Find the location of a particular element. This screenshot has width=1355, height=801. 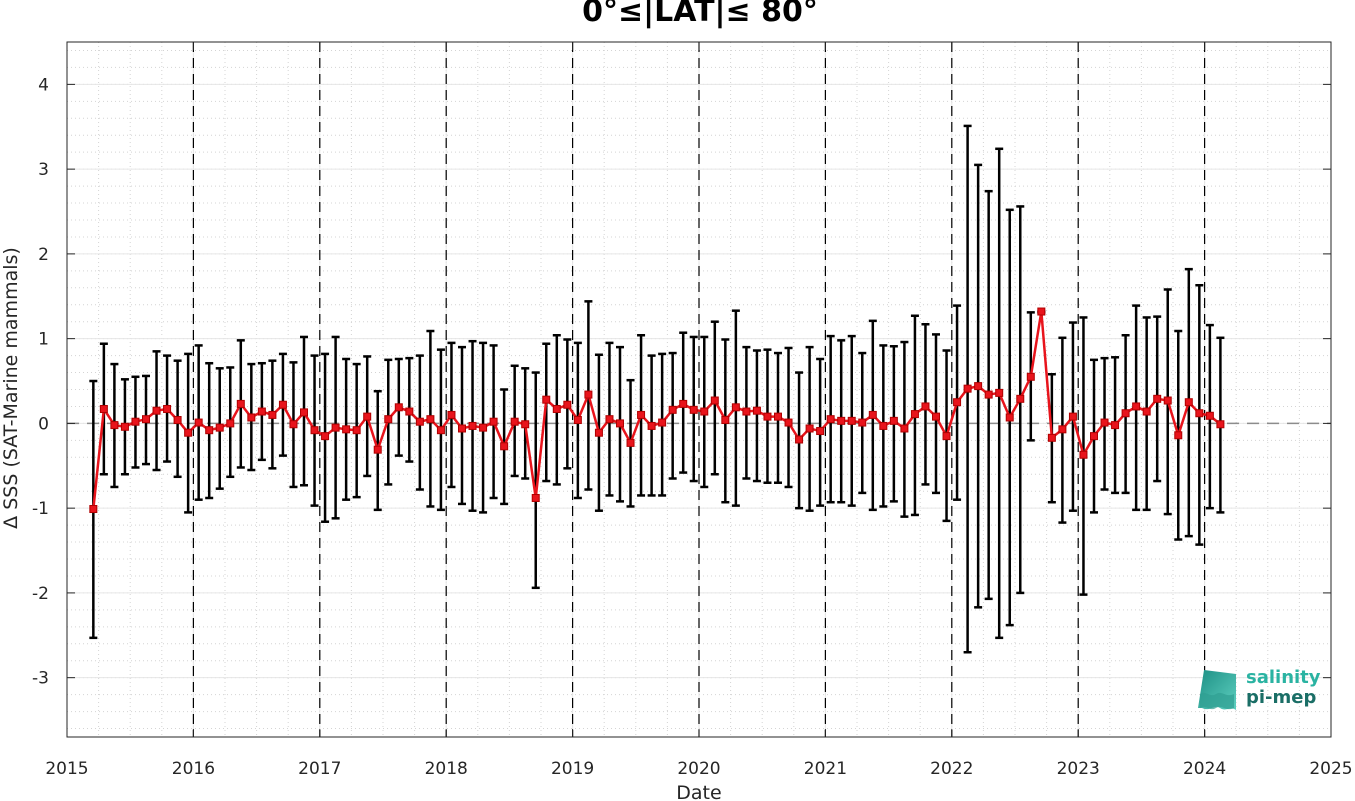

chart-title: 0°≤|LAT|≤ 80° is located at coordinates (700, 14).